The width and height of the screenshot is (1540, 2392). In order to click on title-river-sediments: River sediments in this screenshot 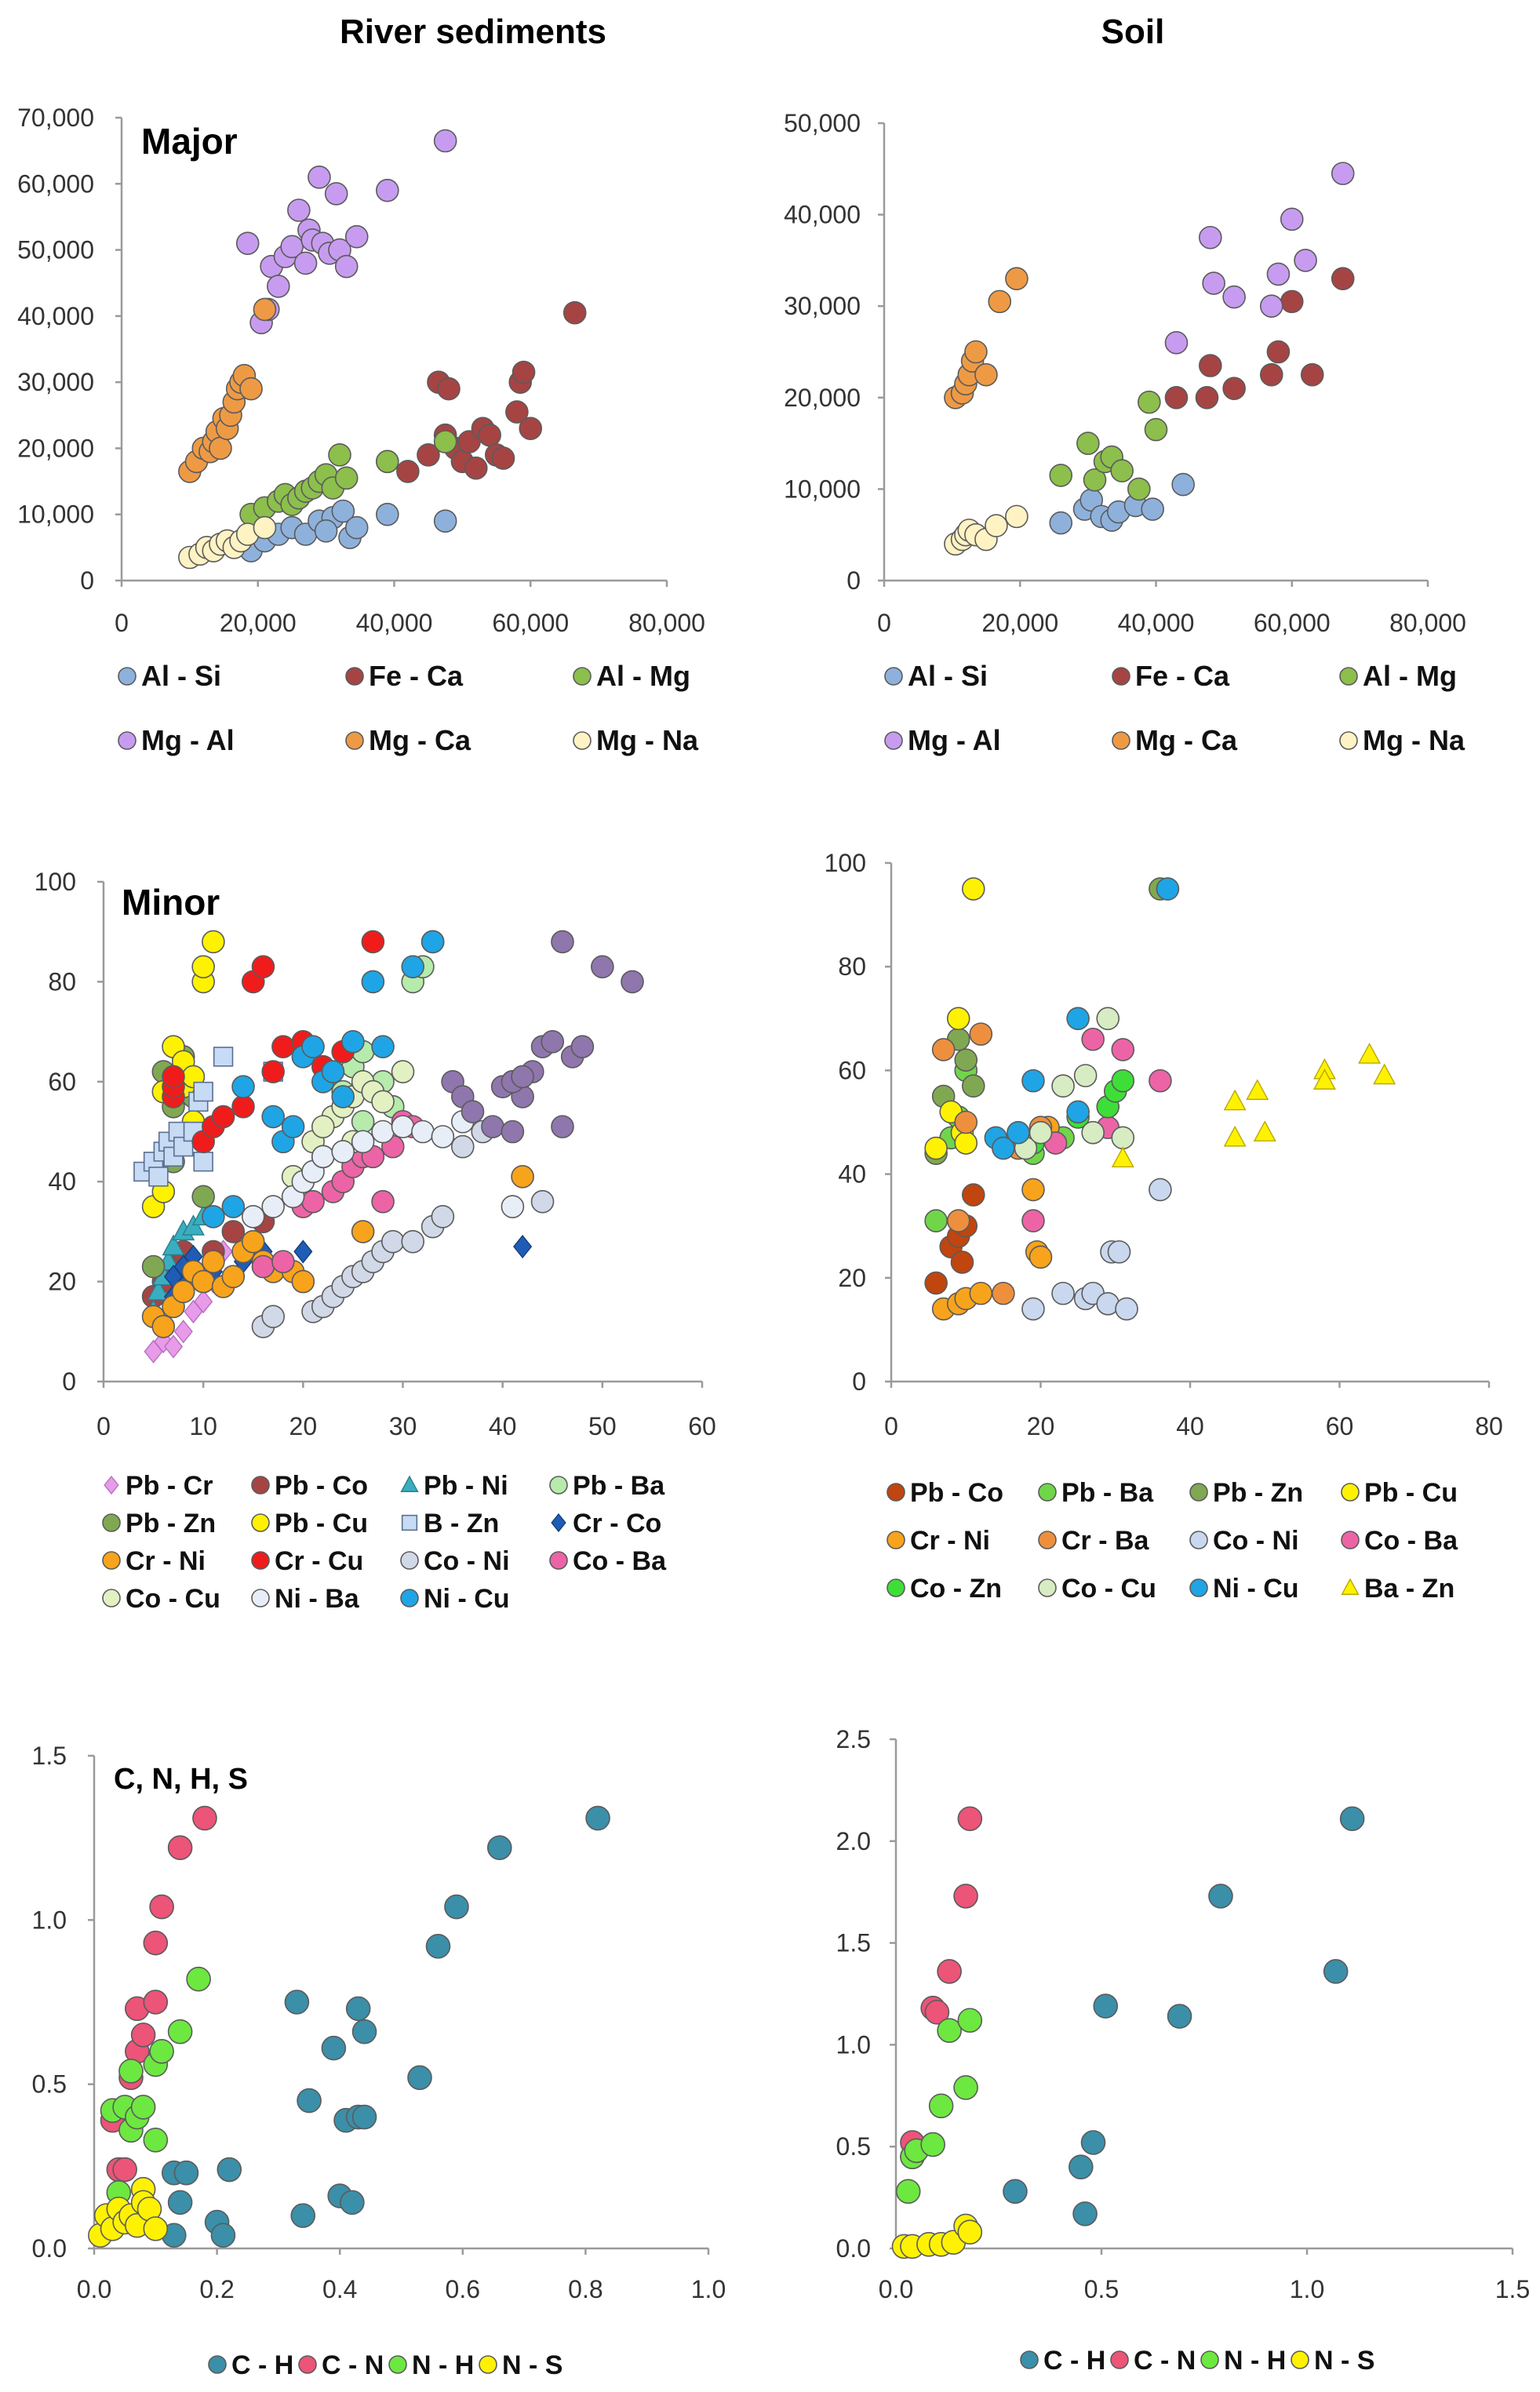, I will do `click(473, 32)`.